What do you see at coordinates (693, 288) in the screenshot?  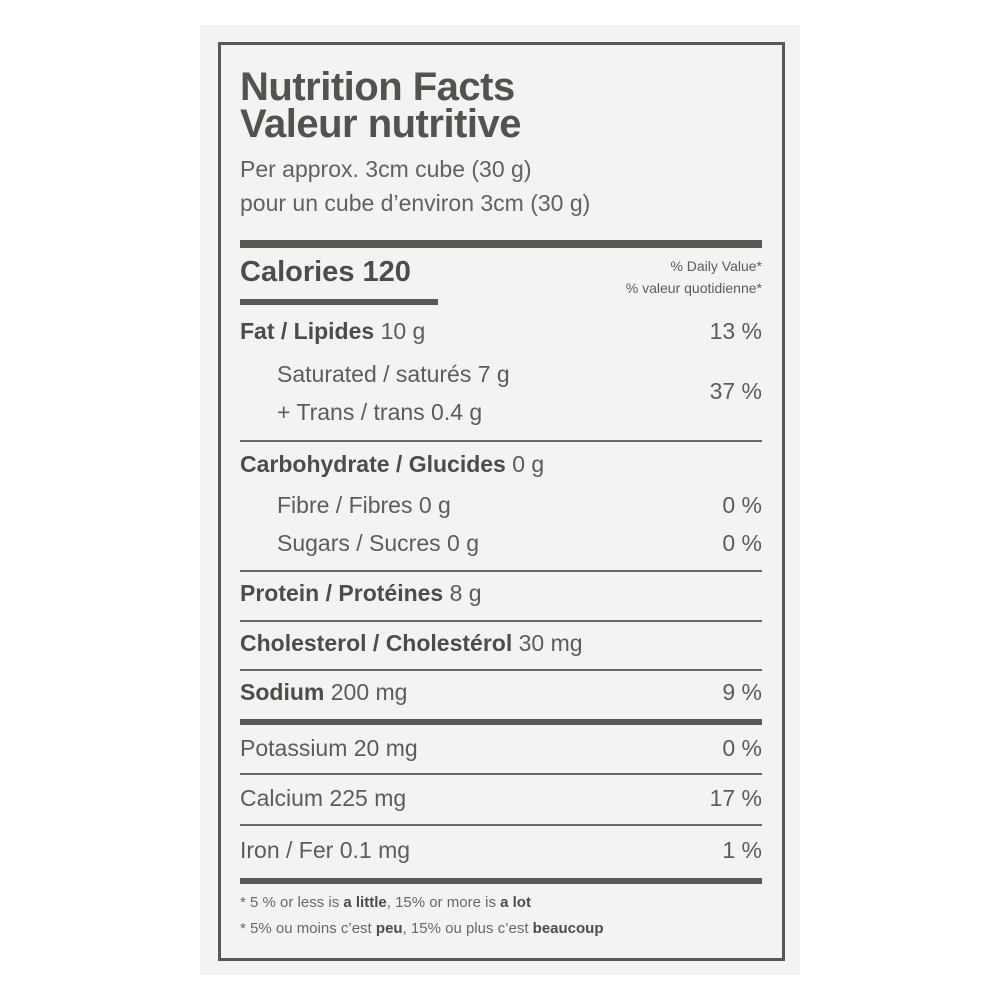 I see `dv-header-fr: % valeur quotidienne*` at bounding box center [693, 288].